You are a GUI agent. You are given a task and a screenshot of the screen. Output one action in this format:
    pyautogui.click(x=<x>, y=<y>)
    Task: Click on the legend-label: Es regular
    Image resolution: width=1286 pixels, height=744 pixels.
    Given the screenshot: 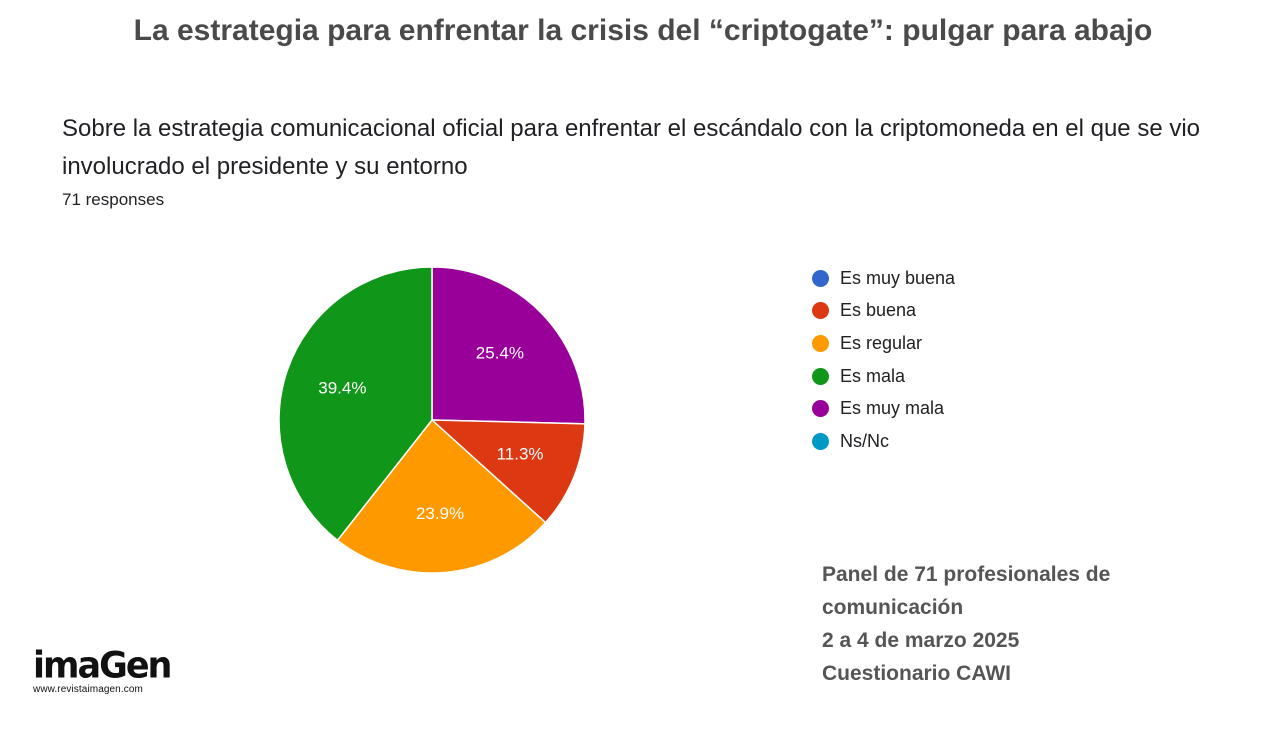 What is the action you would take?
    pyautogui.click(x=881, y=342)
    